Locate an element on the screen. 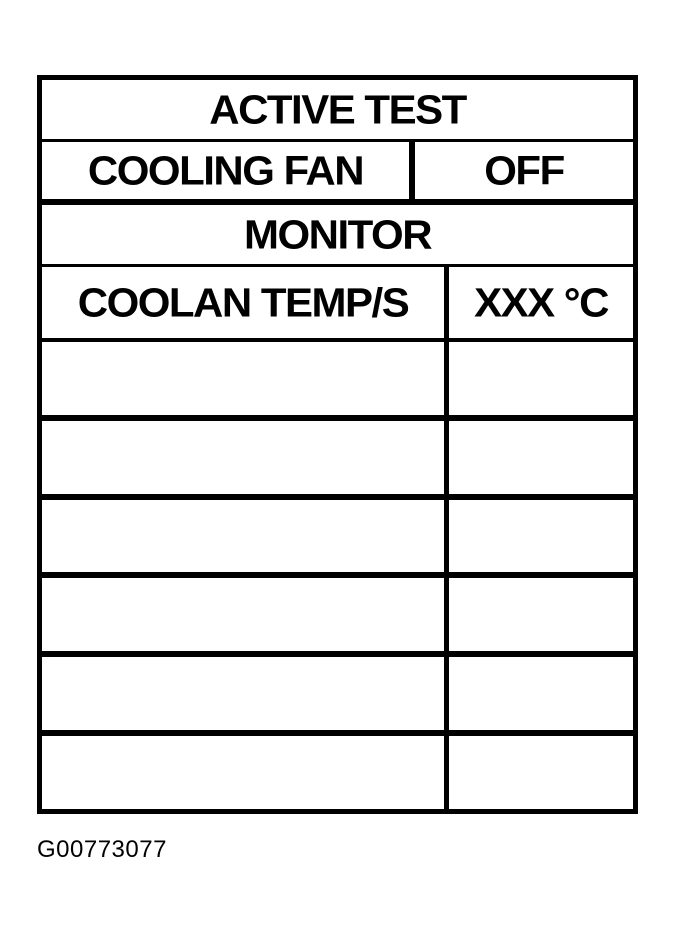 This screenshot has height=932, width=675. coolant-temp-value-cell: XXX °C is located at coordinates (541, 302).